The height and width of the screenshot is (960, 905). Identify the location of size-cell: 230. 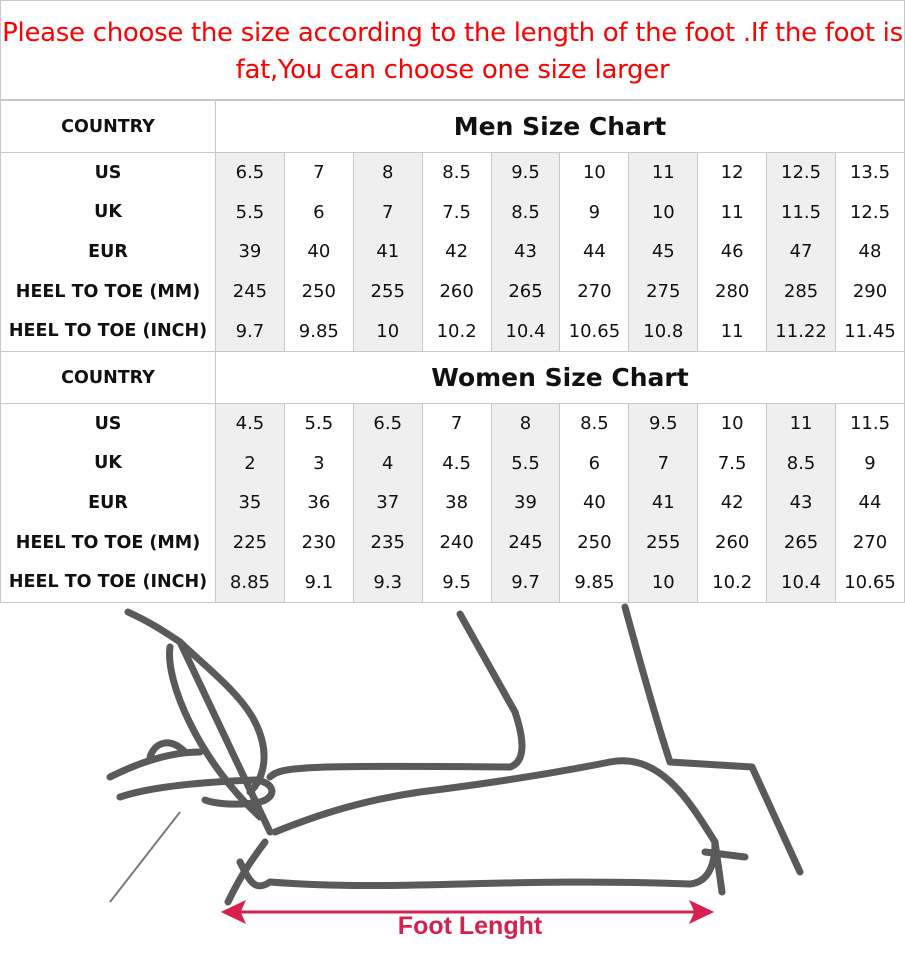
(318, 542).